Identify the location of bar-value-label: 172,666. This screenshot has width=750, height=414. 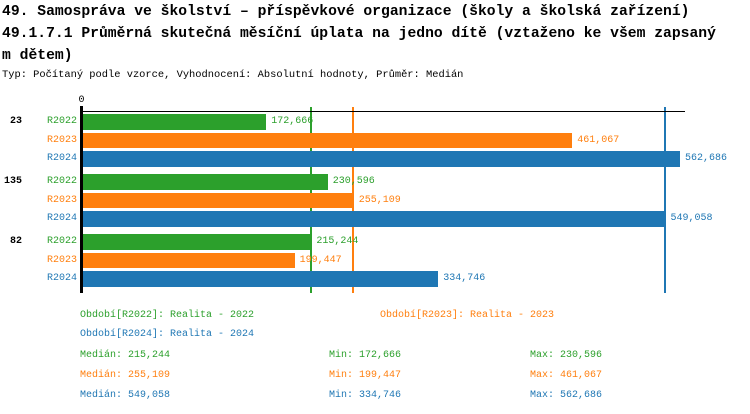
(292, 121).